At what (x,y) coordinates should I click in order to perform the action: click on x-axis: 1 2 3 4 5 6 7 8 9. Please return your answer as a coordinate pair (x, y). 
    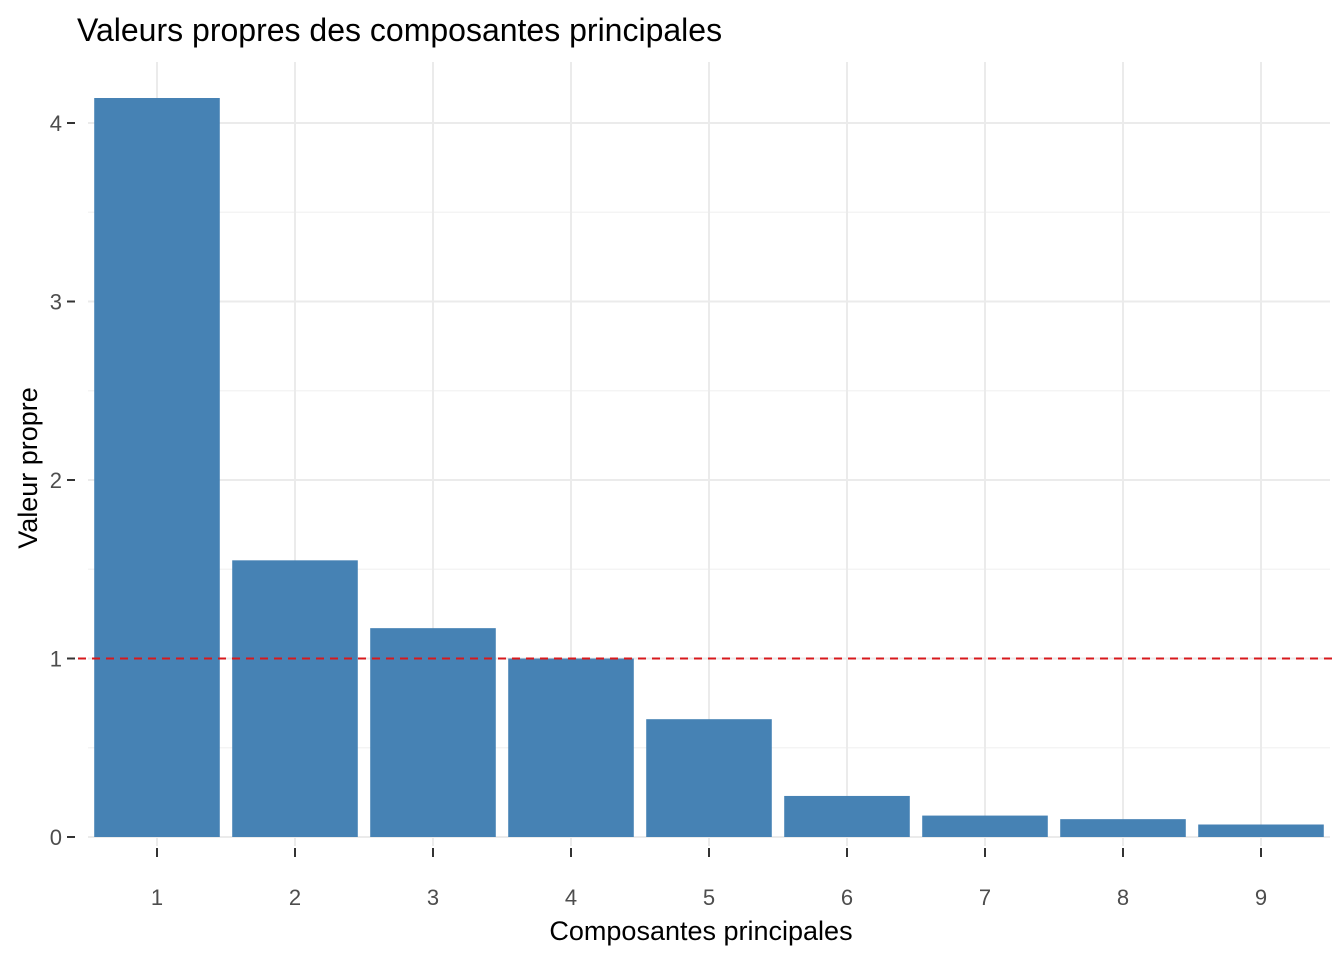
    Looking at the image, I should click on (709, 879).